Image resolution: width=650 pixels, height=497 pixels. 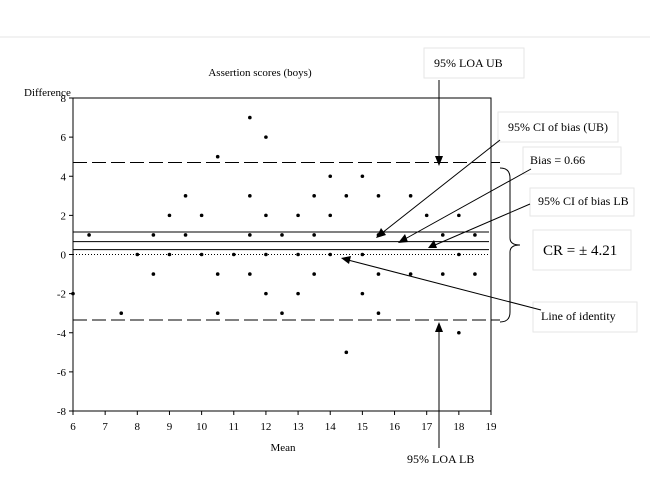 What do you see at coordinates (482, 224) in the screenshot?
I see `ci-bias-lb-arrow` at bounding box center [482, 224].